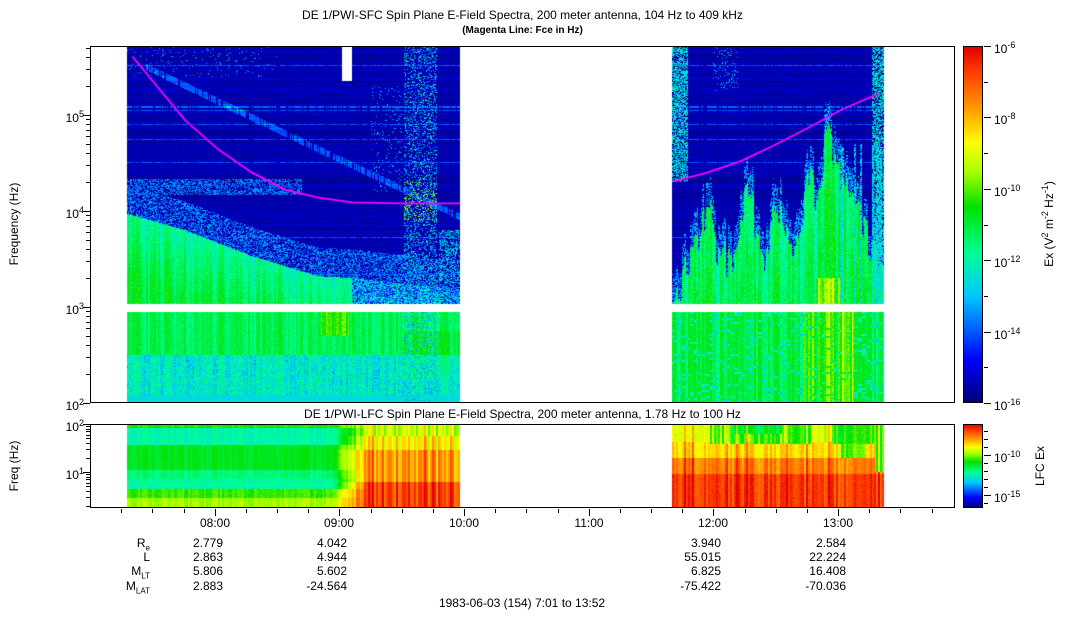  What do you see at coordinates (838, 523) in the screenshot?
I see `time-tick-label: 13:00` at bounding box center [838, 523].